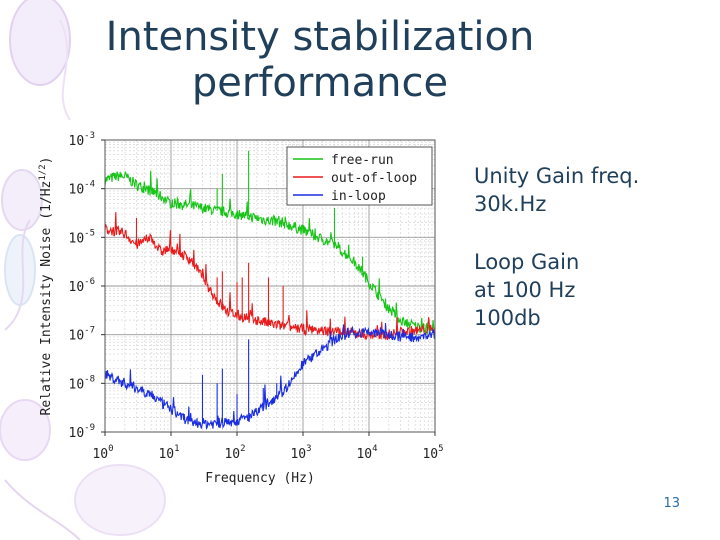 This screenshot has height=540, width=720. Describe the element at coordinates (82, 286) in the screenshot. I see `y-tick-label: 10⁻⁶` at that location.